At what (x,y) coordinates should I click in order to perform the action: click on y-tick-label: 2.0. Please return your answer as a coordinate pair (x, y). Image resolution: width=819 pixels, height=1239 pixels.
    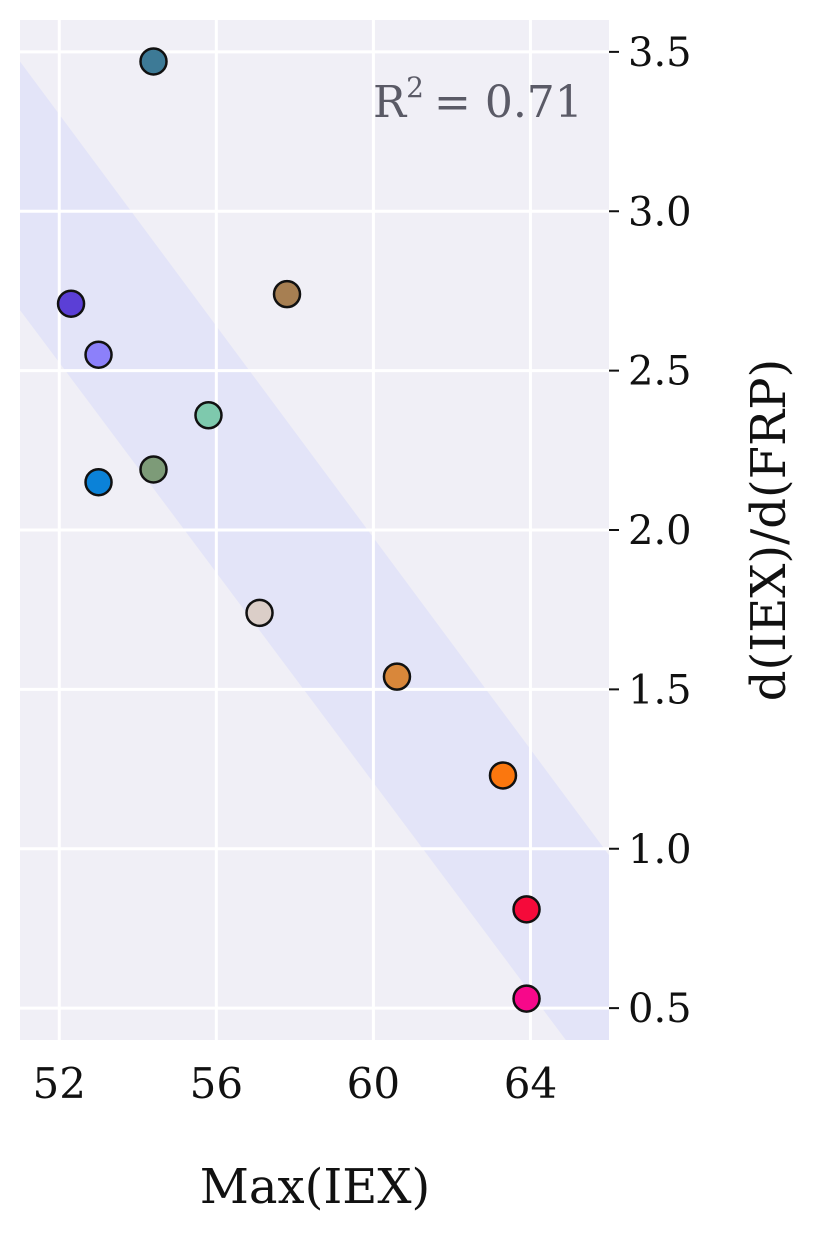
    Looking at the image, I should click on (660, 531).